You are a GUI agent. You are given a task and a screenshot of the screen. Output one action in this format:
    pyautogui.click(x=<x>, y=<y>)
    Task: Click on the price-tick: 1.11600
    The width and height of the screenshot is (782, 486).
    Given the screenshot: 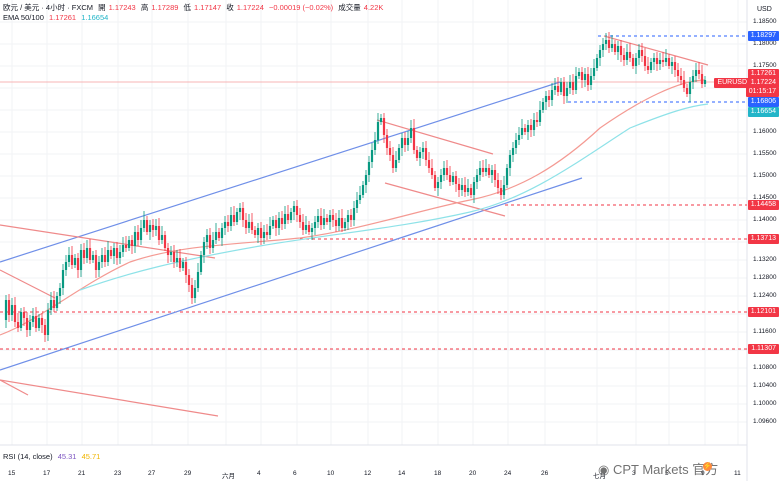 What is the action you would take?
    pyautogui.click(x=765, y=331)
    